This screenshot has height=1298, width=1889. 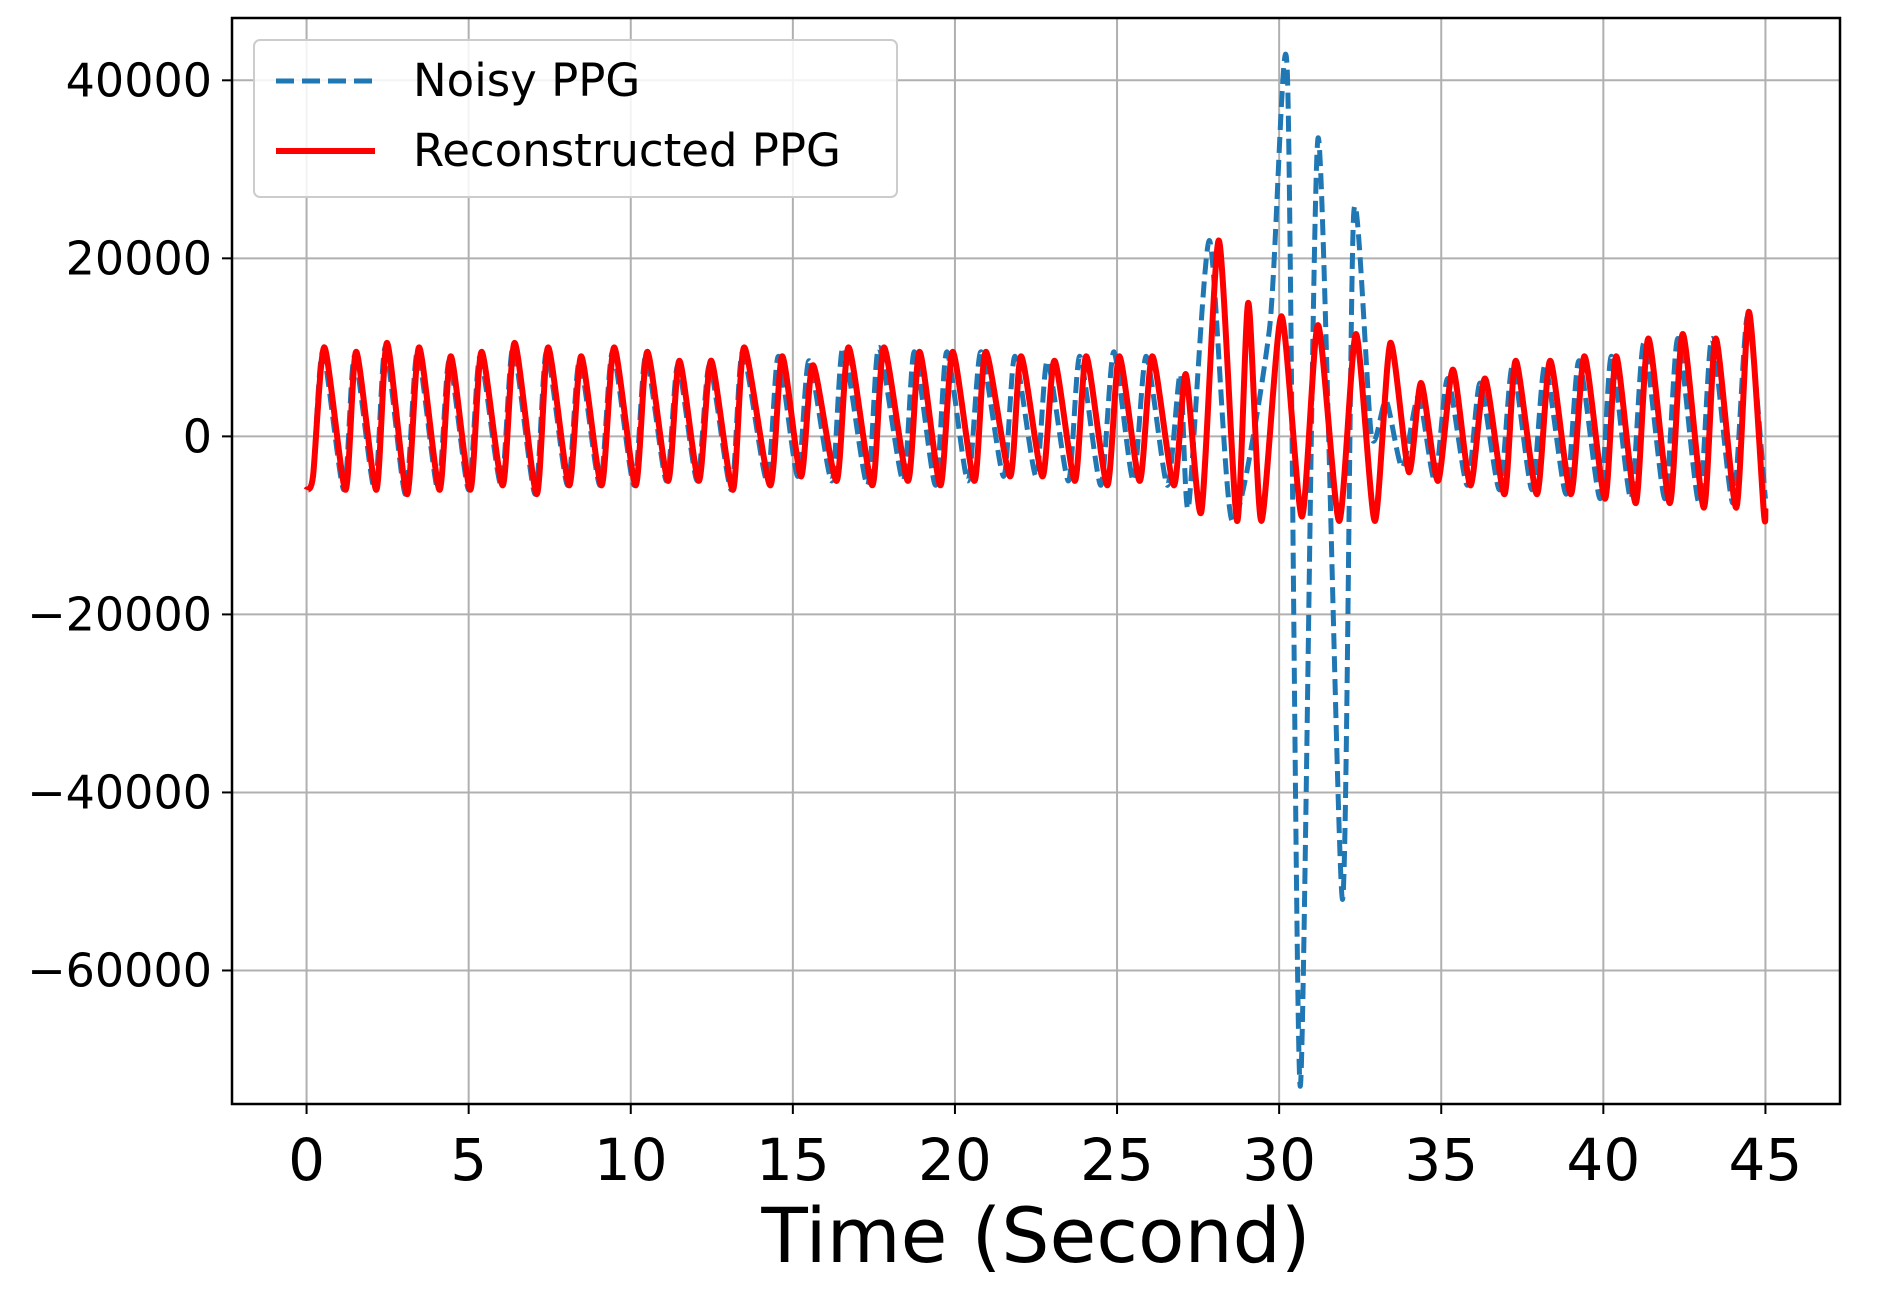 What do you see at coordinates (526, 80) in the screenshot?
I see `legend-label-noisy-ppg: Noisy PPG` at bounding box center [526, 80].